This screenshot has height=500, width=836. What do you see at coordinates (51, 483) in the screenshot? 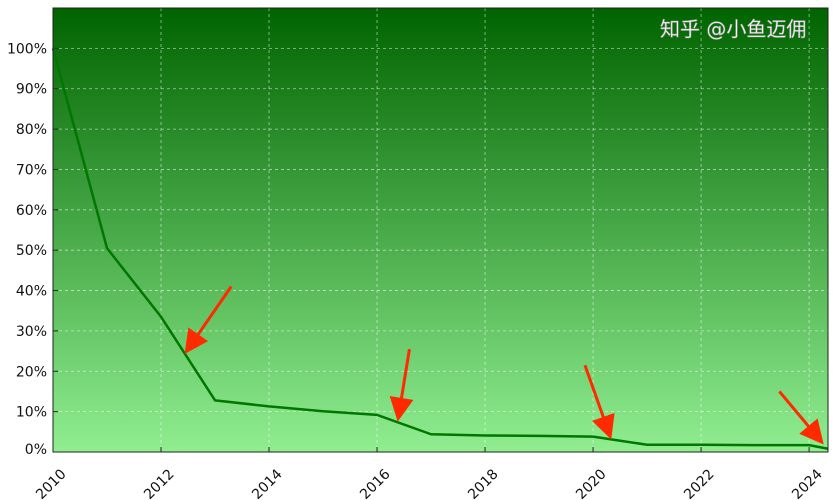
I see `x-tick-label: 2010` at bounding box center [51, 483].